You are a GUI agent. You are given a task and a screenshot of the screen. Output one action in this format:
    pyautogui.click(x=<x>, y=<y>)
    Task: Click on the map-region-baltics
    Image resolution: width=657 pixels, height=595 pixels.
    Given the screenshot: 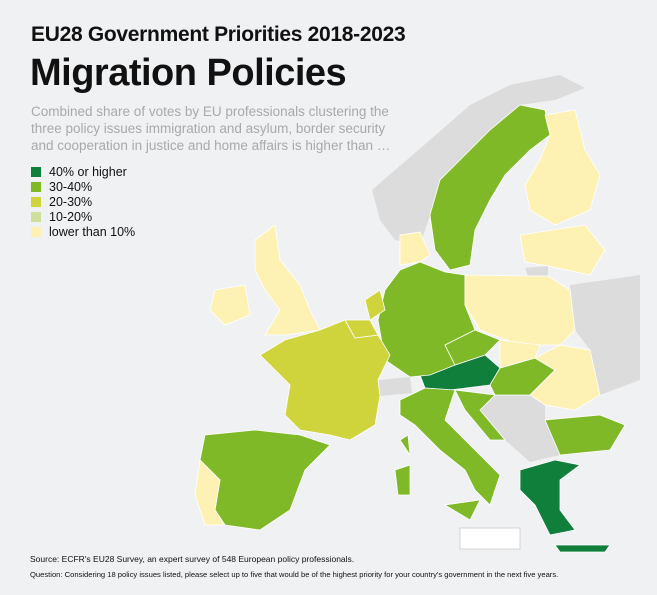 What is the action you would take?
    pyautogui.click(x=562, y=250)
    